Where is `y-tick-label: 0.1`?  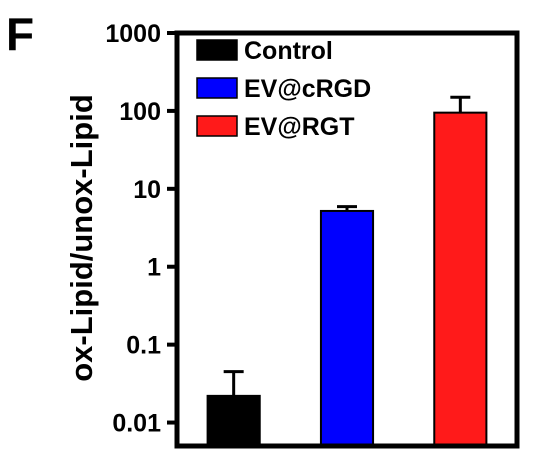 y-tick-label: 0.1 is located at coordinates (143, 346).